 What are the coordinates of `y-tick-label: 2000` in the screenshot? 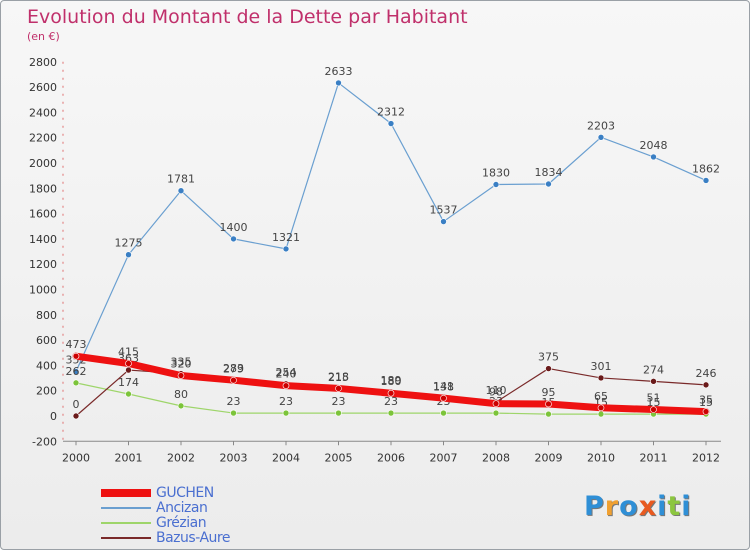 It's located at (43, 163).